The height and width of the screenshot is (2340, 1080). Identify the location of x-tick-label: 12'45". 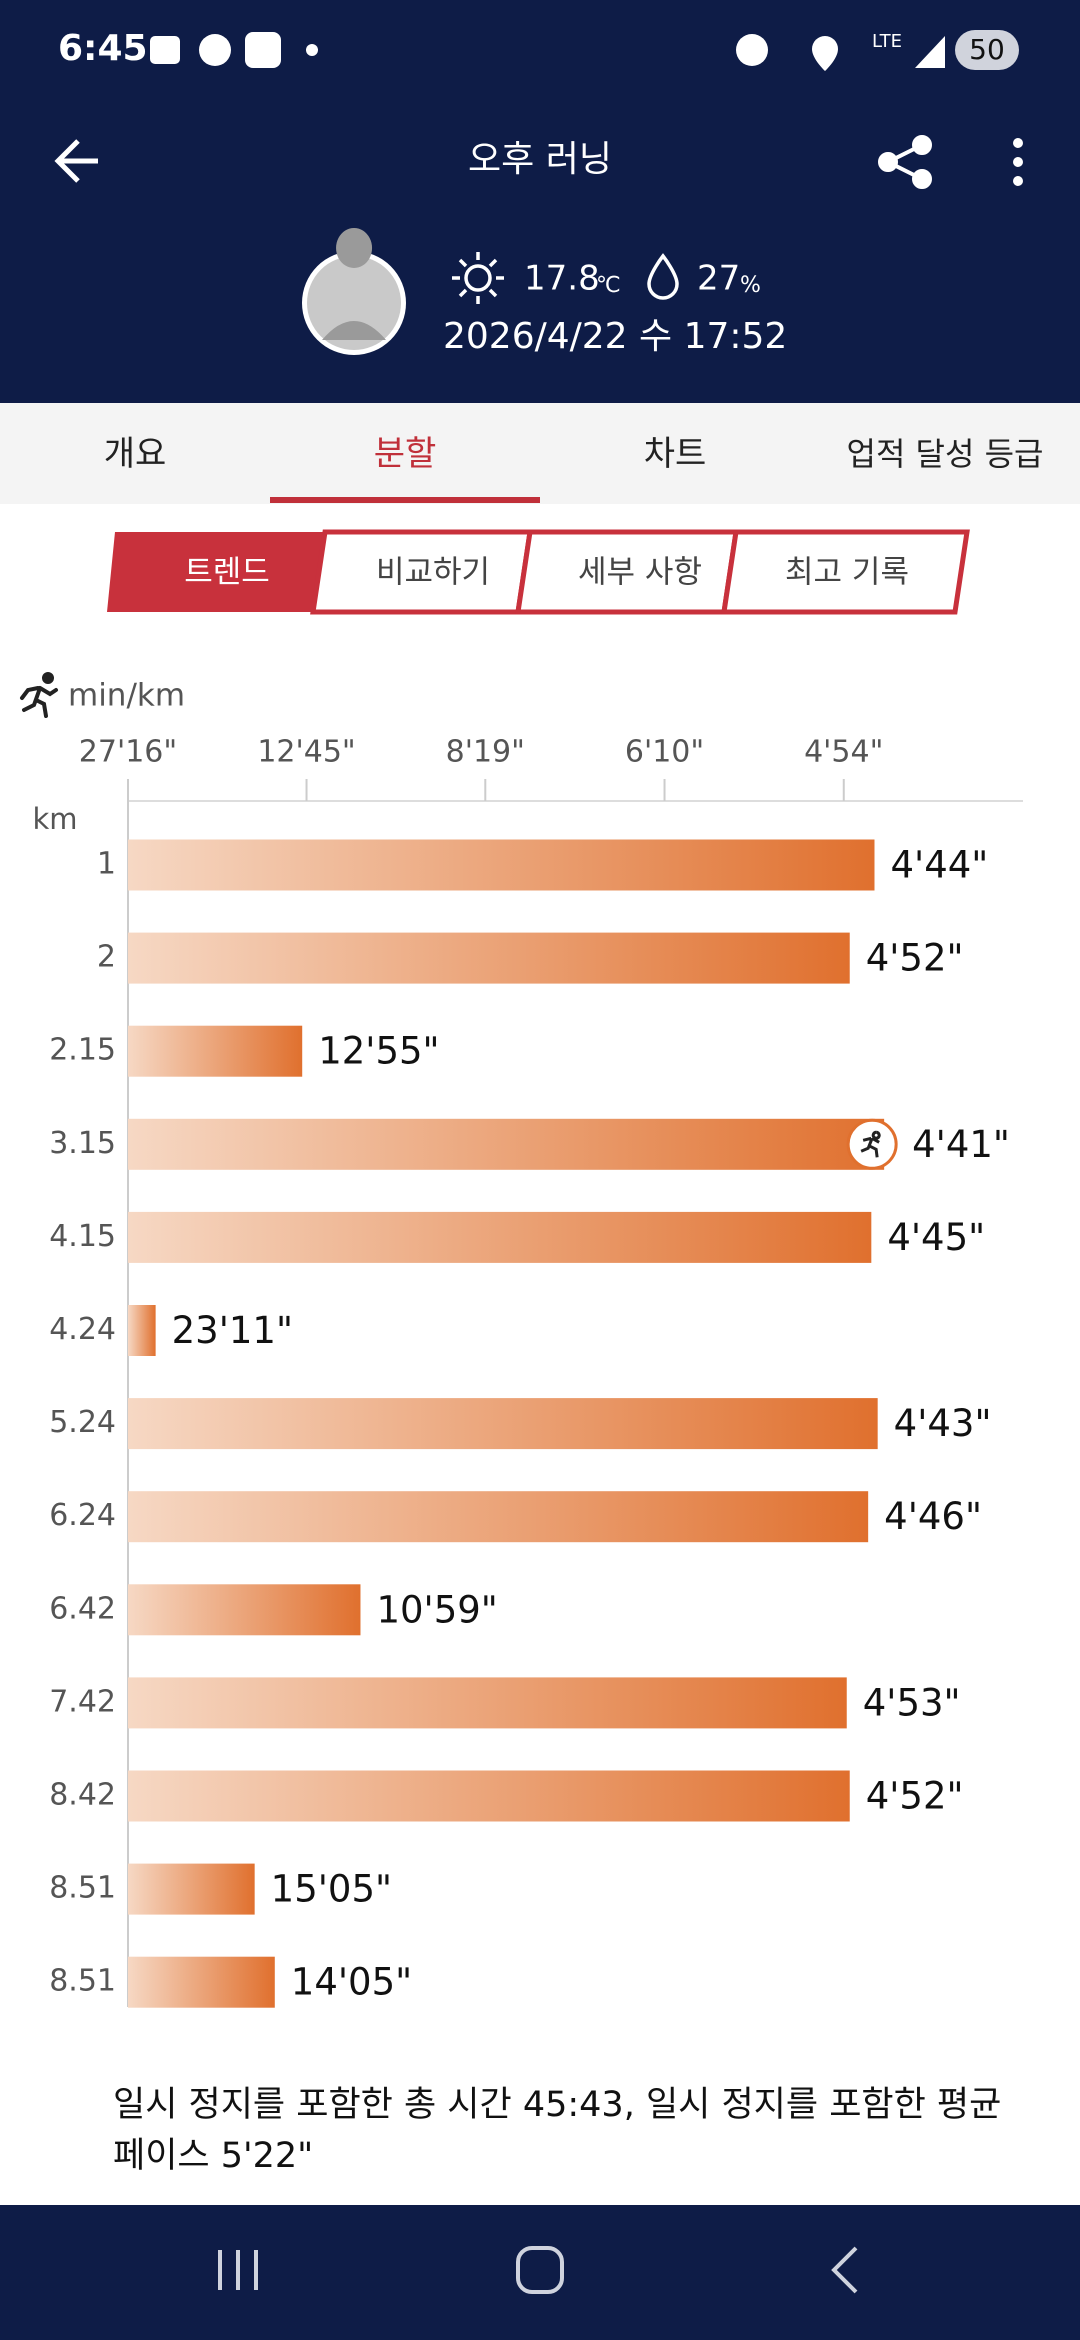
(306, 752).